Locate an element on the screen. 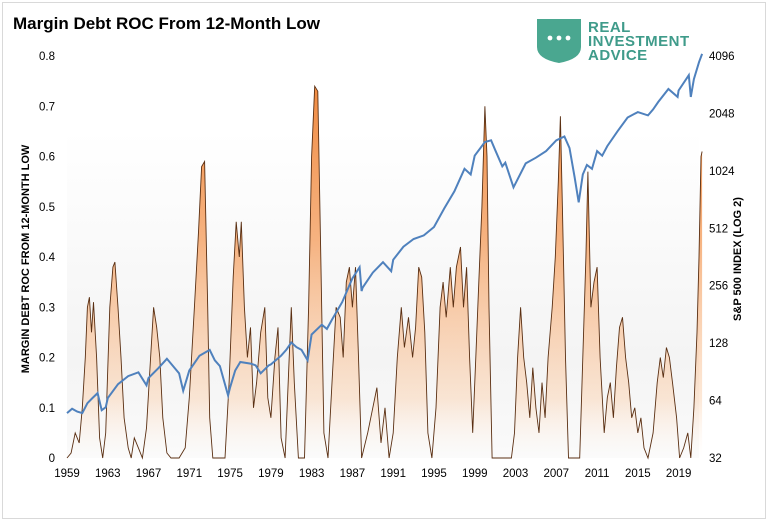 Image resolution: width=770 pixels, height=523 pixels. y-axis-left: 0 0.1 0.2 0.3 0.4 0.5 0.6 0.7 0.8 is located at coordinates (47, 258).